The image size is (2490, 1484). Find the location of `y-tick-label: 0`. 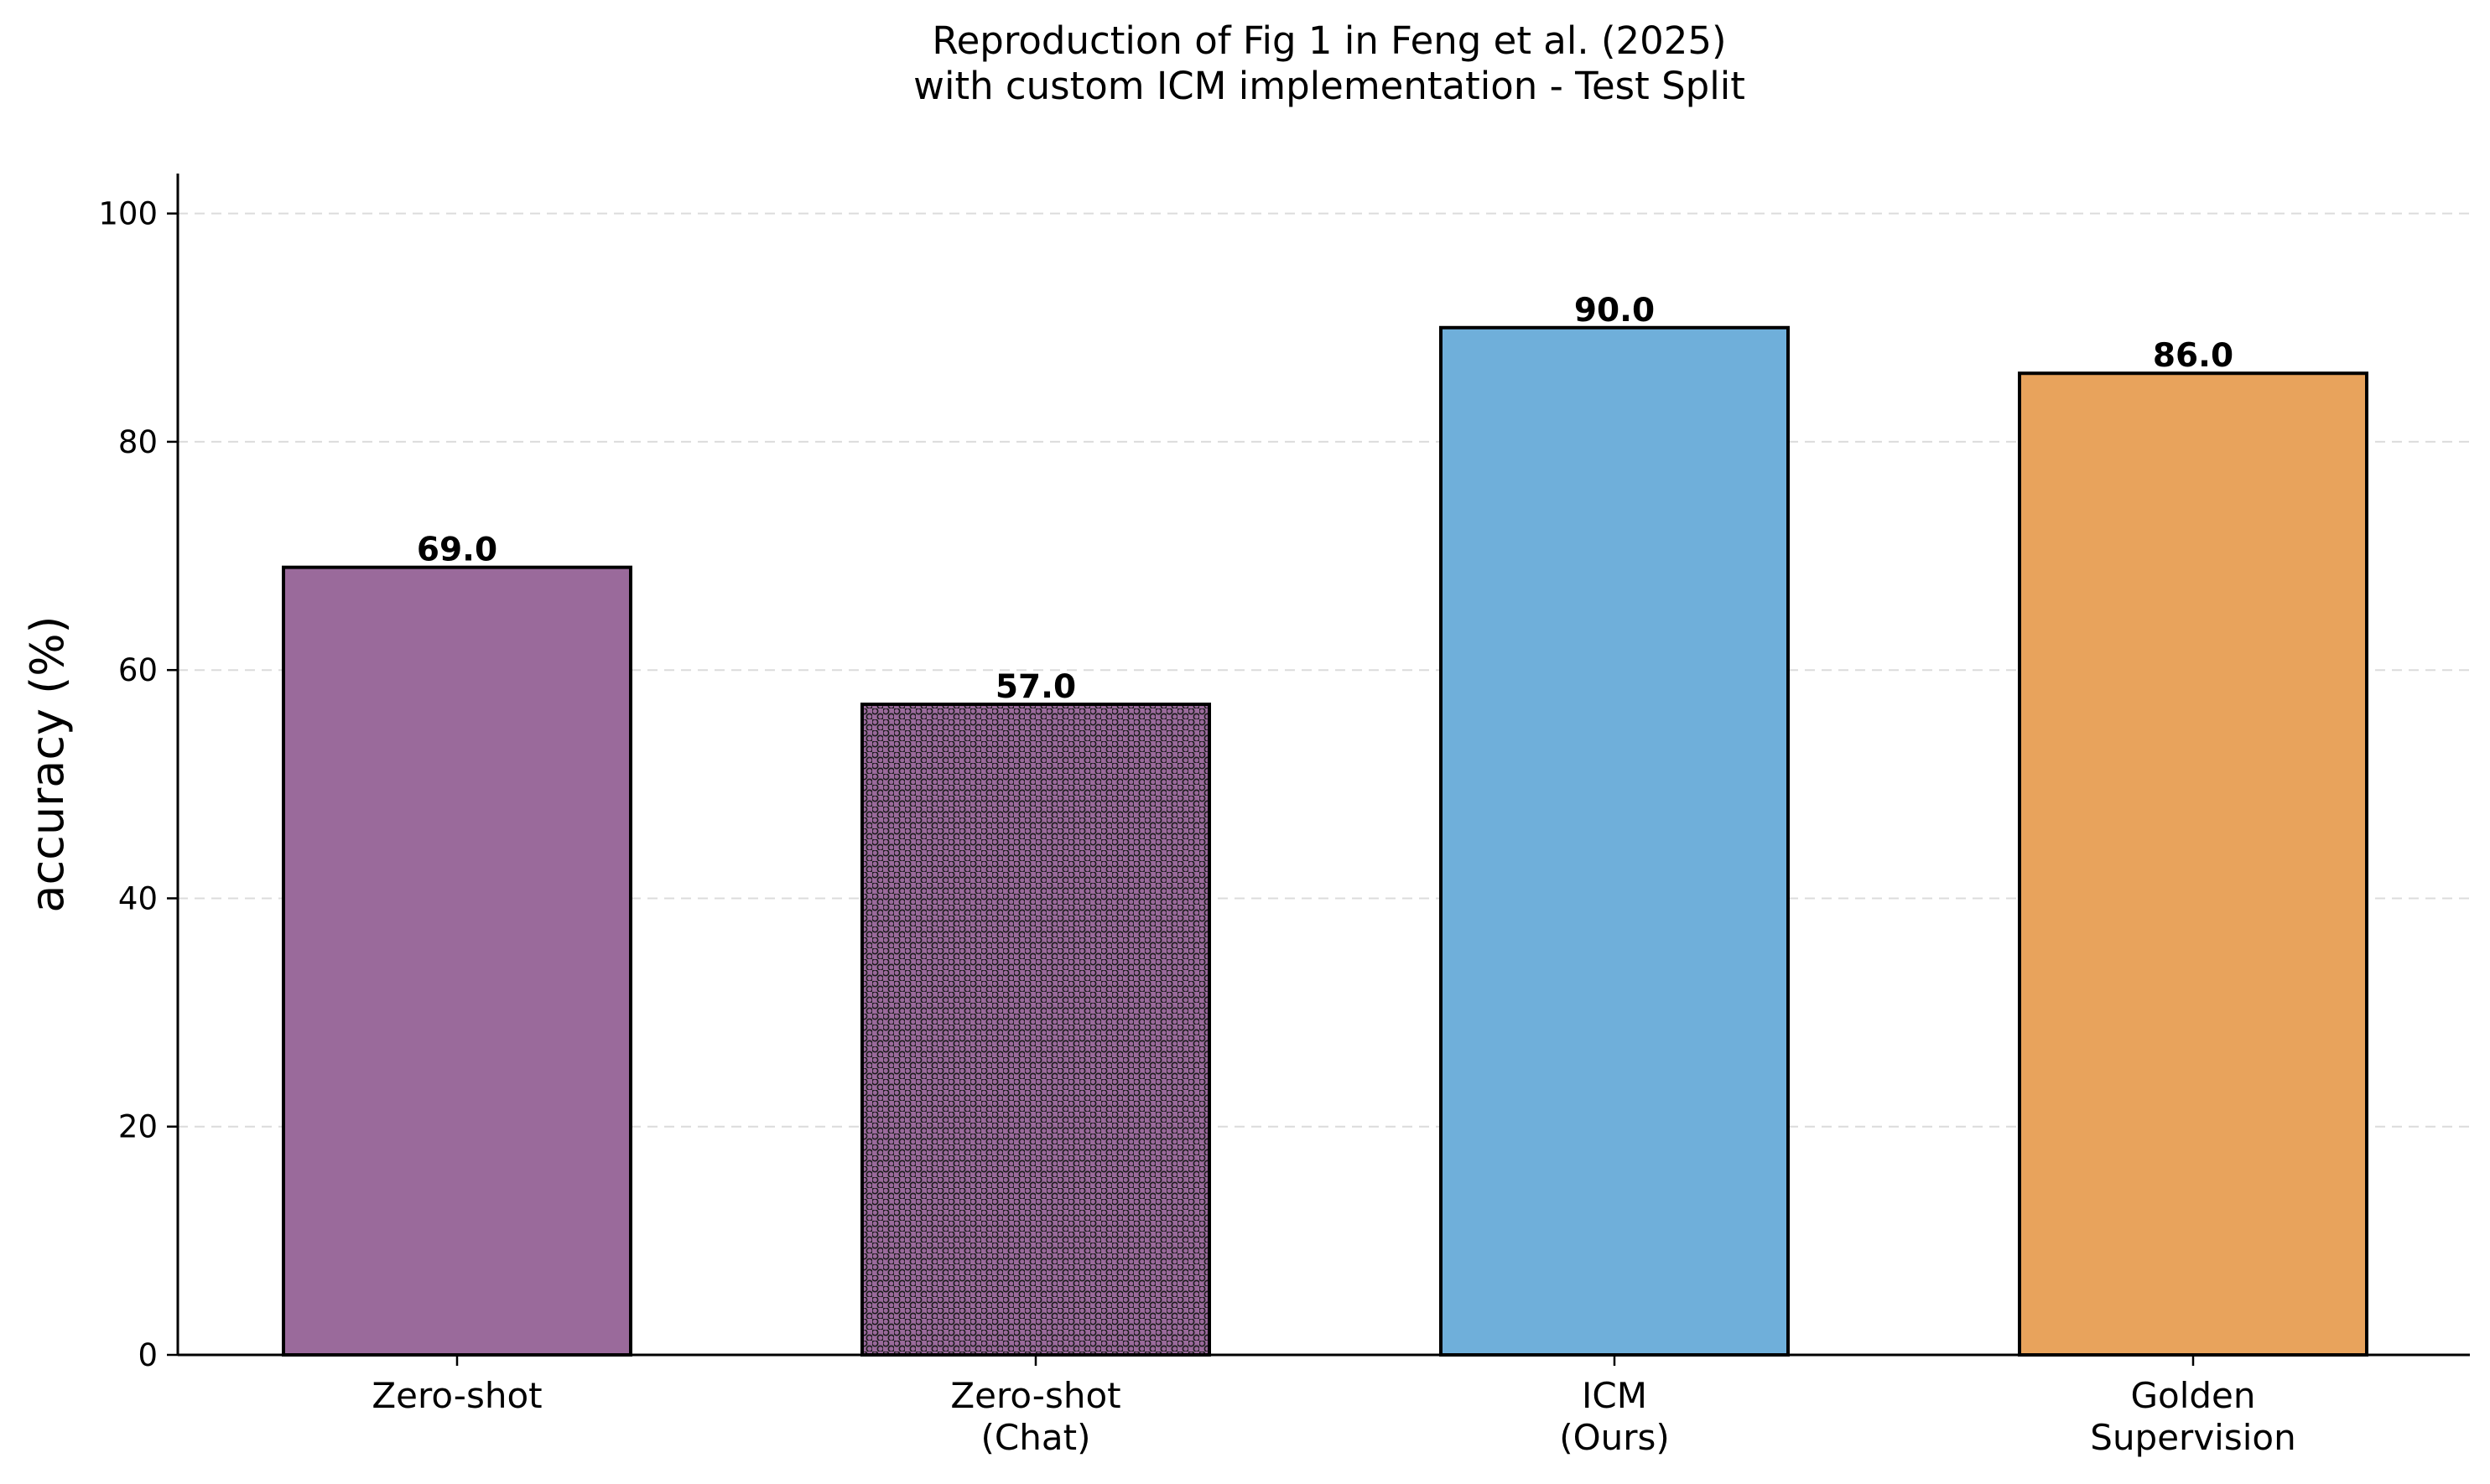

y-tick-label: 0 is located at coordinates (148, 1355).